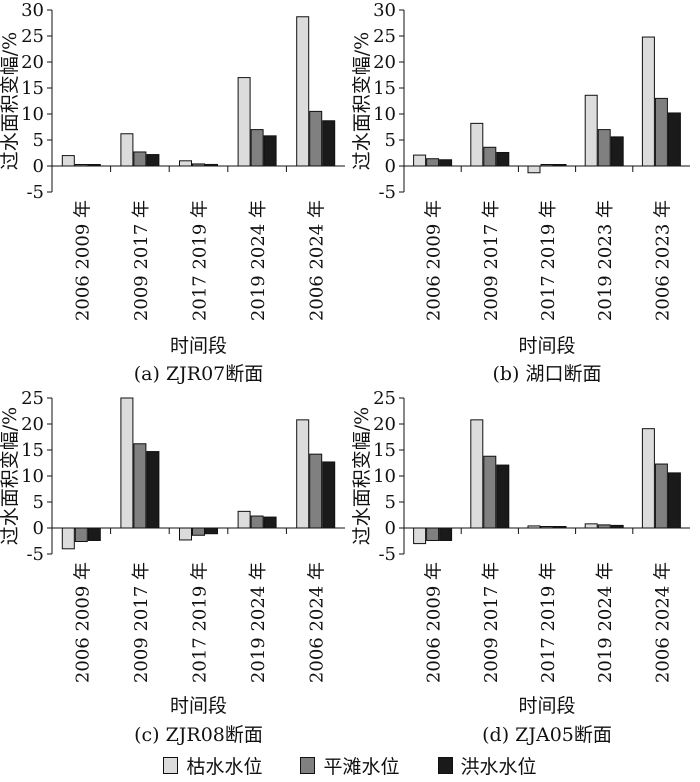 The width and height of the screenshot is (700, 782). What do you see at coordinates (662, 260) in the screenshot?
I see `x-category-label: 2006 2023 年` at bounding box center [662, 260].